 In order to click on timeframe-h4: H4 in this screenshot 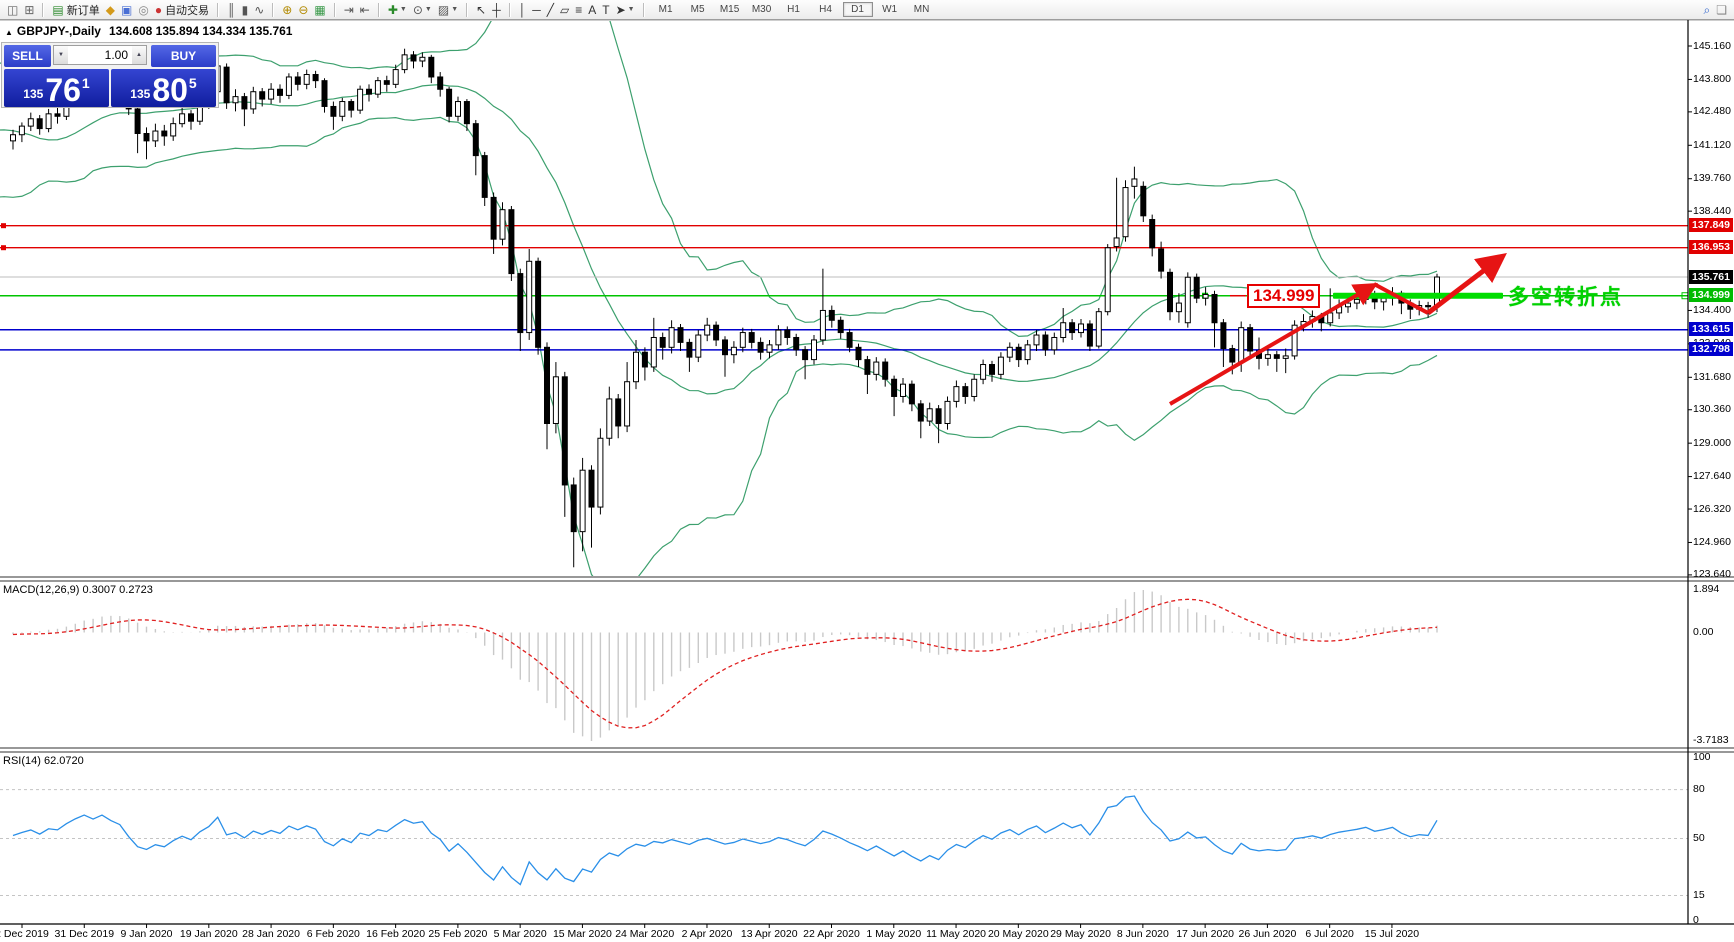, I will do `click(825, 9)`.